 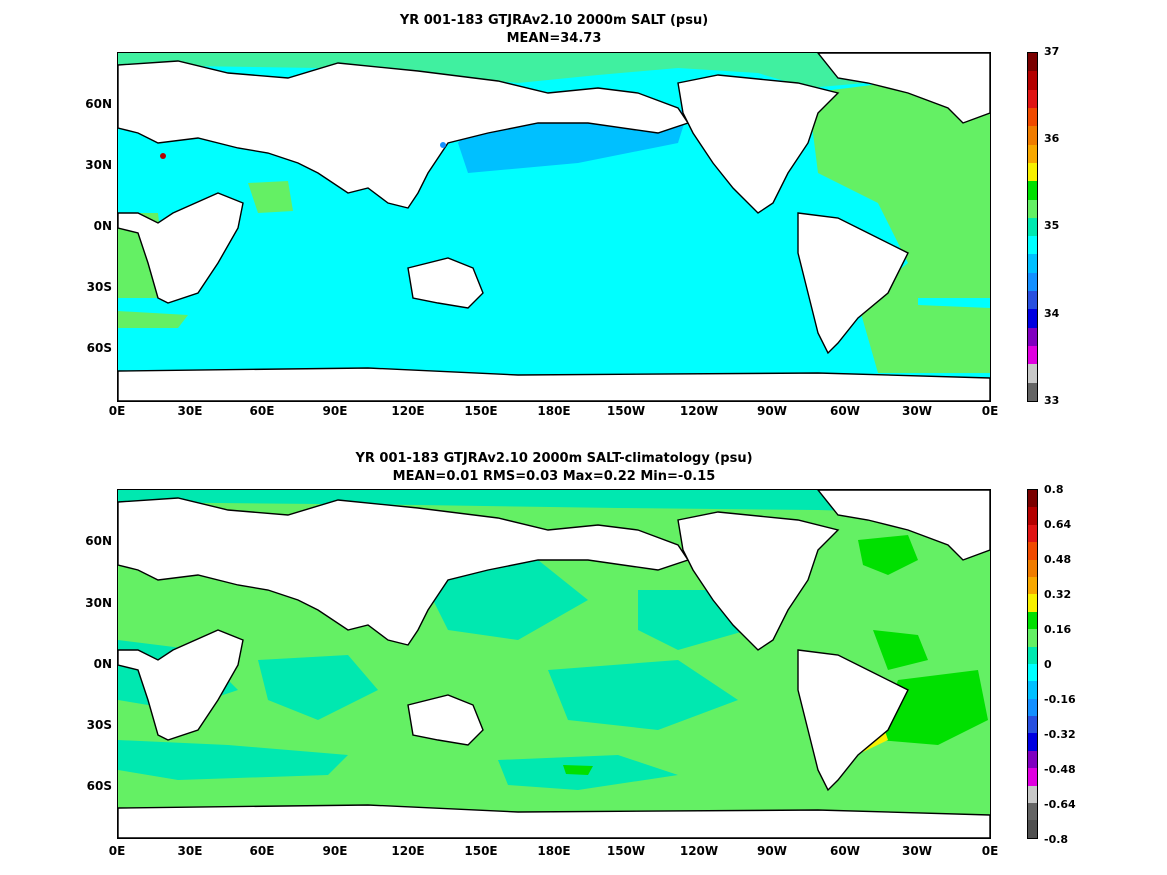 I want to click on bottom-lon-30e: 30E, so click(x=190, y=851).